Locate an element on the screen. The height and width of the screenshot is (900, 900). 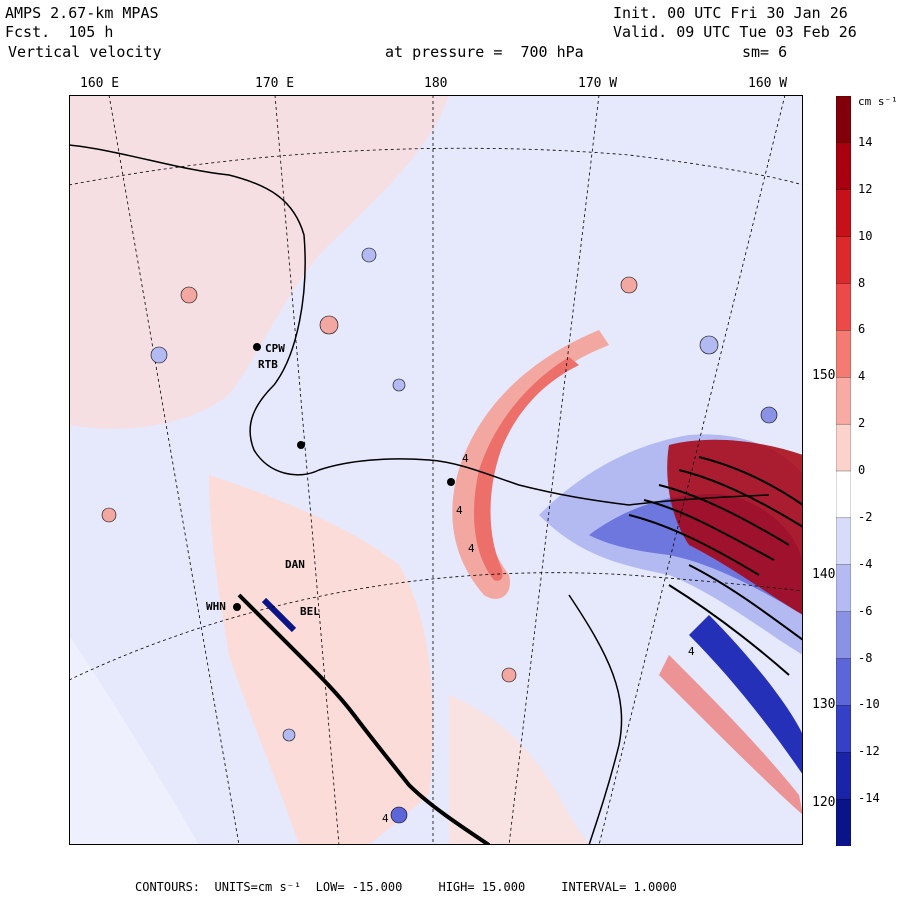
colorbar-tick-label: 4 is located at coordinates (862, 376).